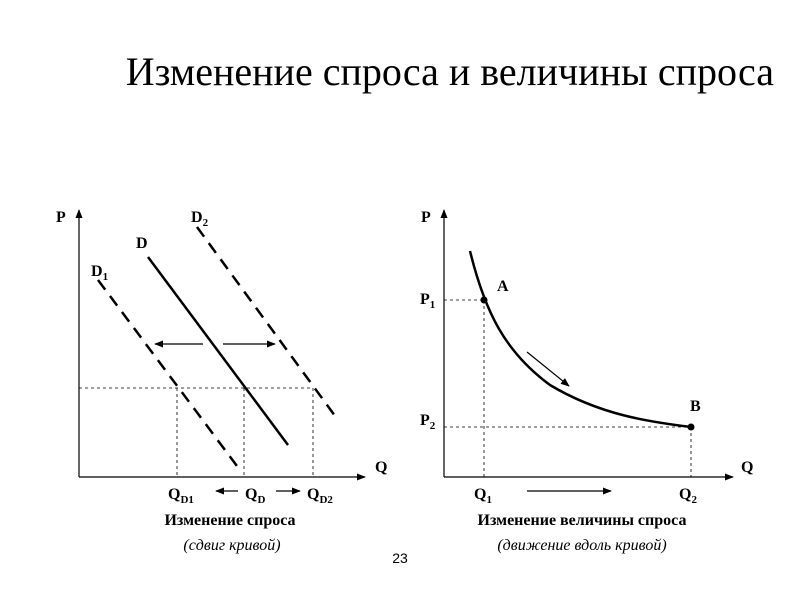  What do you see at coordinates (691, 427) in the screenshot?
I see `point-b` at bounding box center [691, 427].